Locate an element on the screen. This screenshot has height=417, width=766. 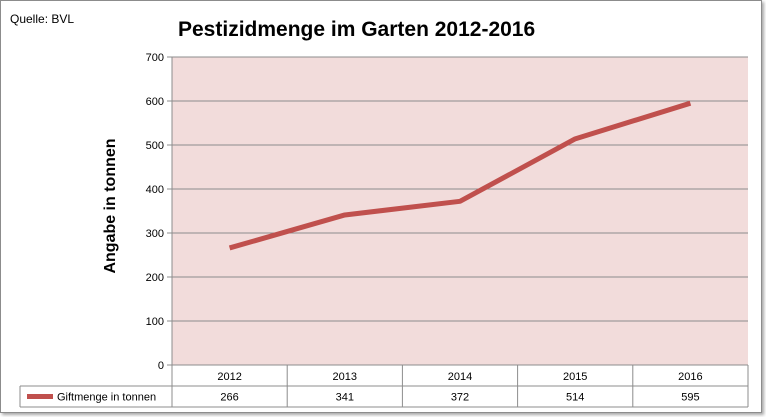
source-label: Quelle: BVL is located at coordinates (42, 19).